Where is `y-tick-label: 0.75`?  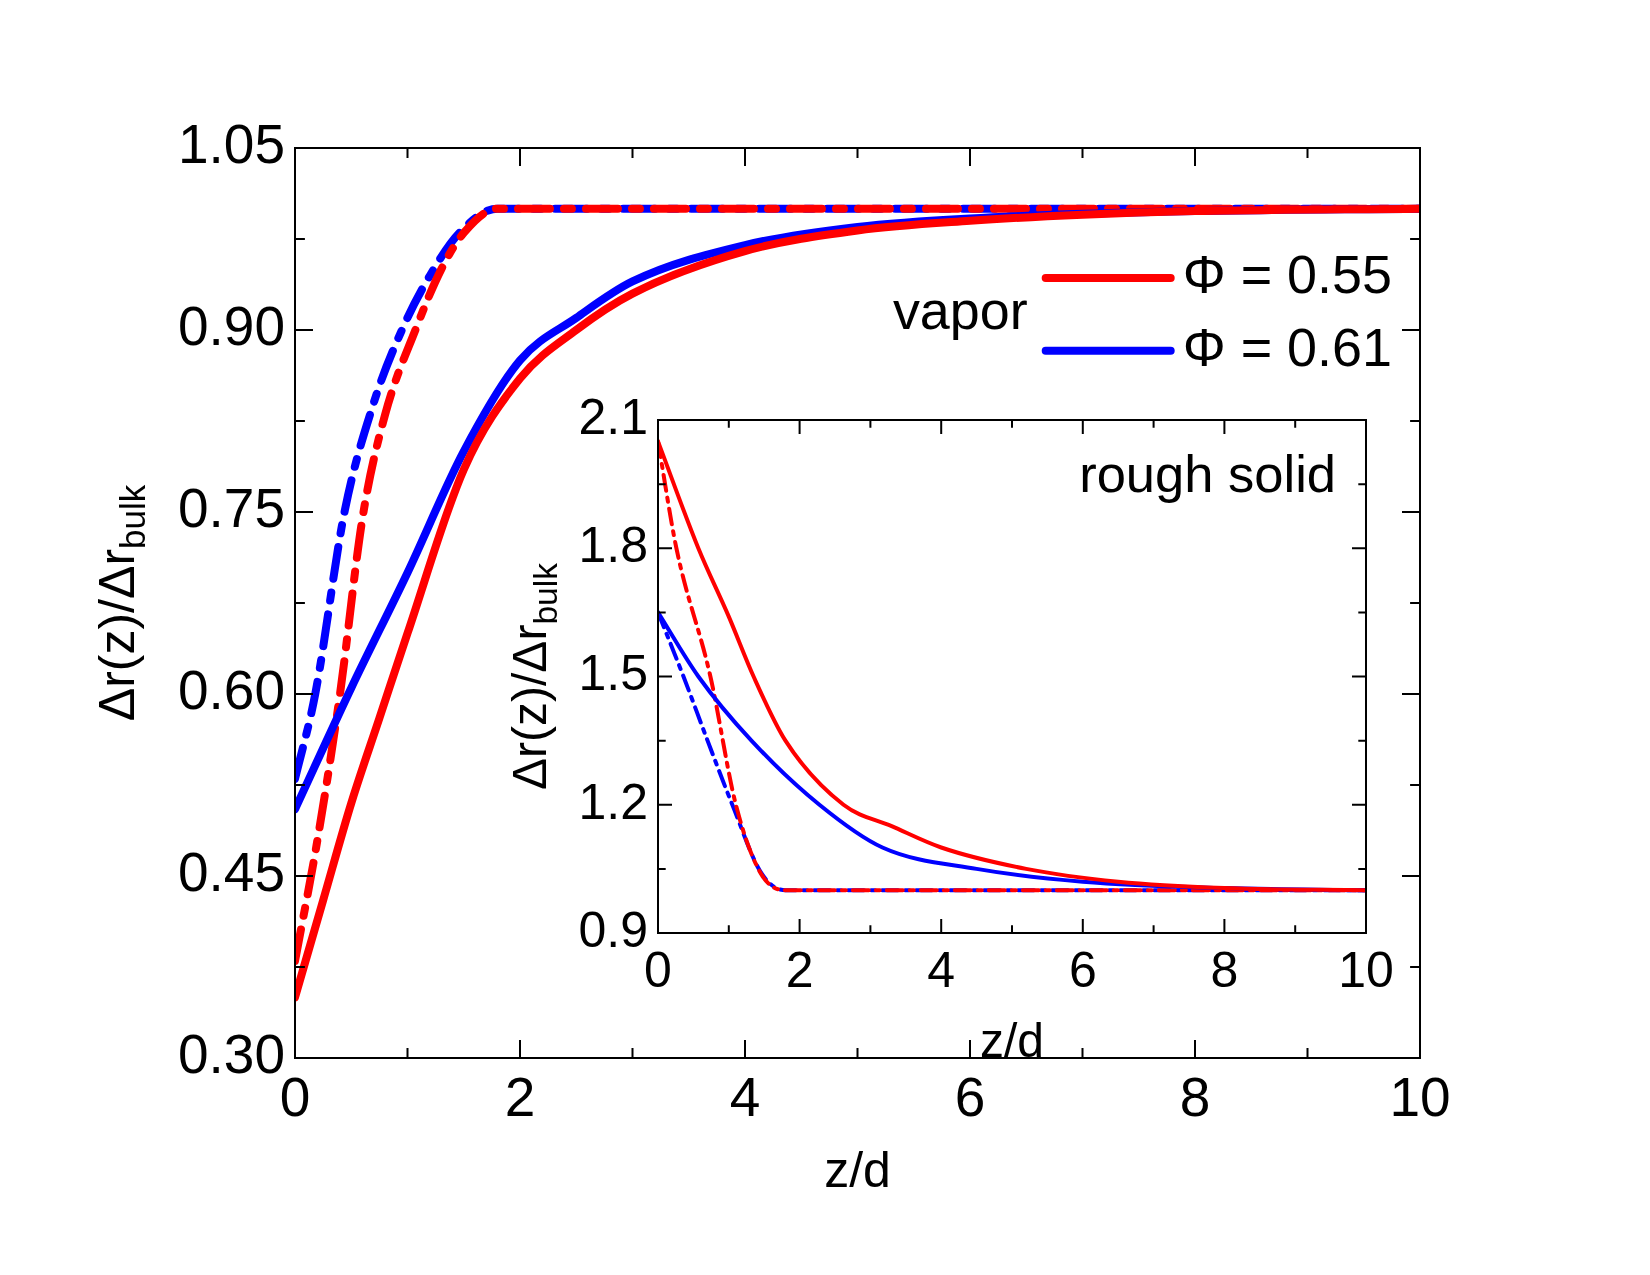 y-tick-label: 0.75 is located at coordinates (231, 508).